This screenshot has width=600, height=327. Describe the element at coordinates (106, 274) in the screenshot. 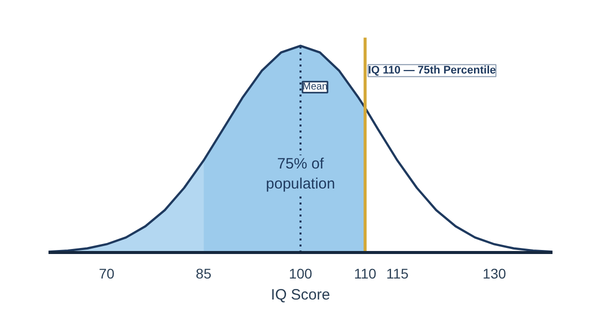

I see `x-tick-label: 70` at that location.